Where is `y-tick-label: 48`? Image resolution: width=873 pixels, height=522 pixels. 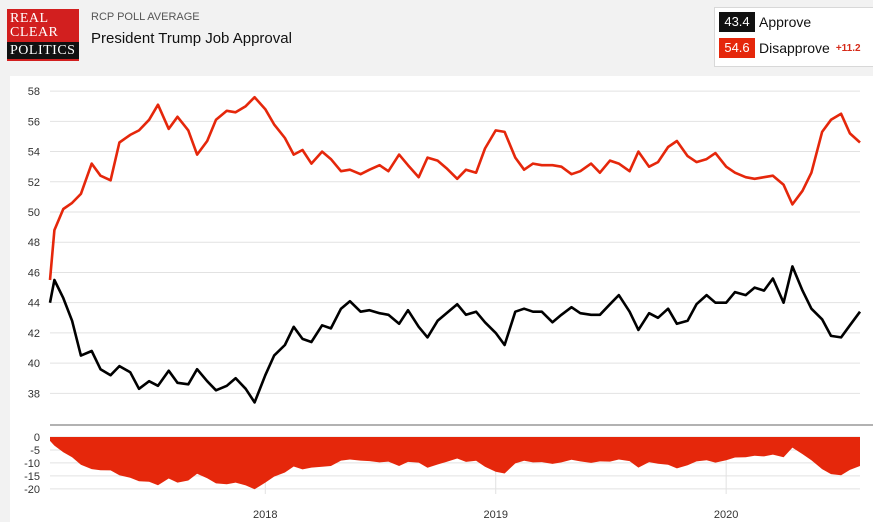
y-tick-label: 48 is located at coordinates (34, 243).